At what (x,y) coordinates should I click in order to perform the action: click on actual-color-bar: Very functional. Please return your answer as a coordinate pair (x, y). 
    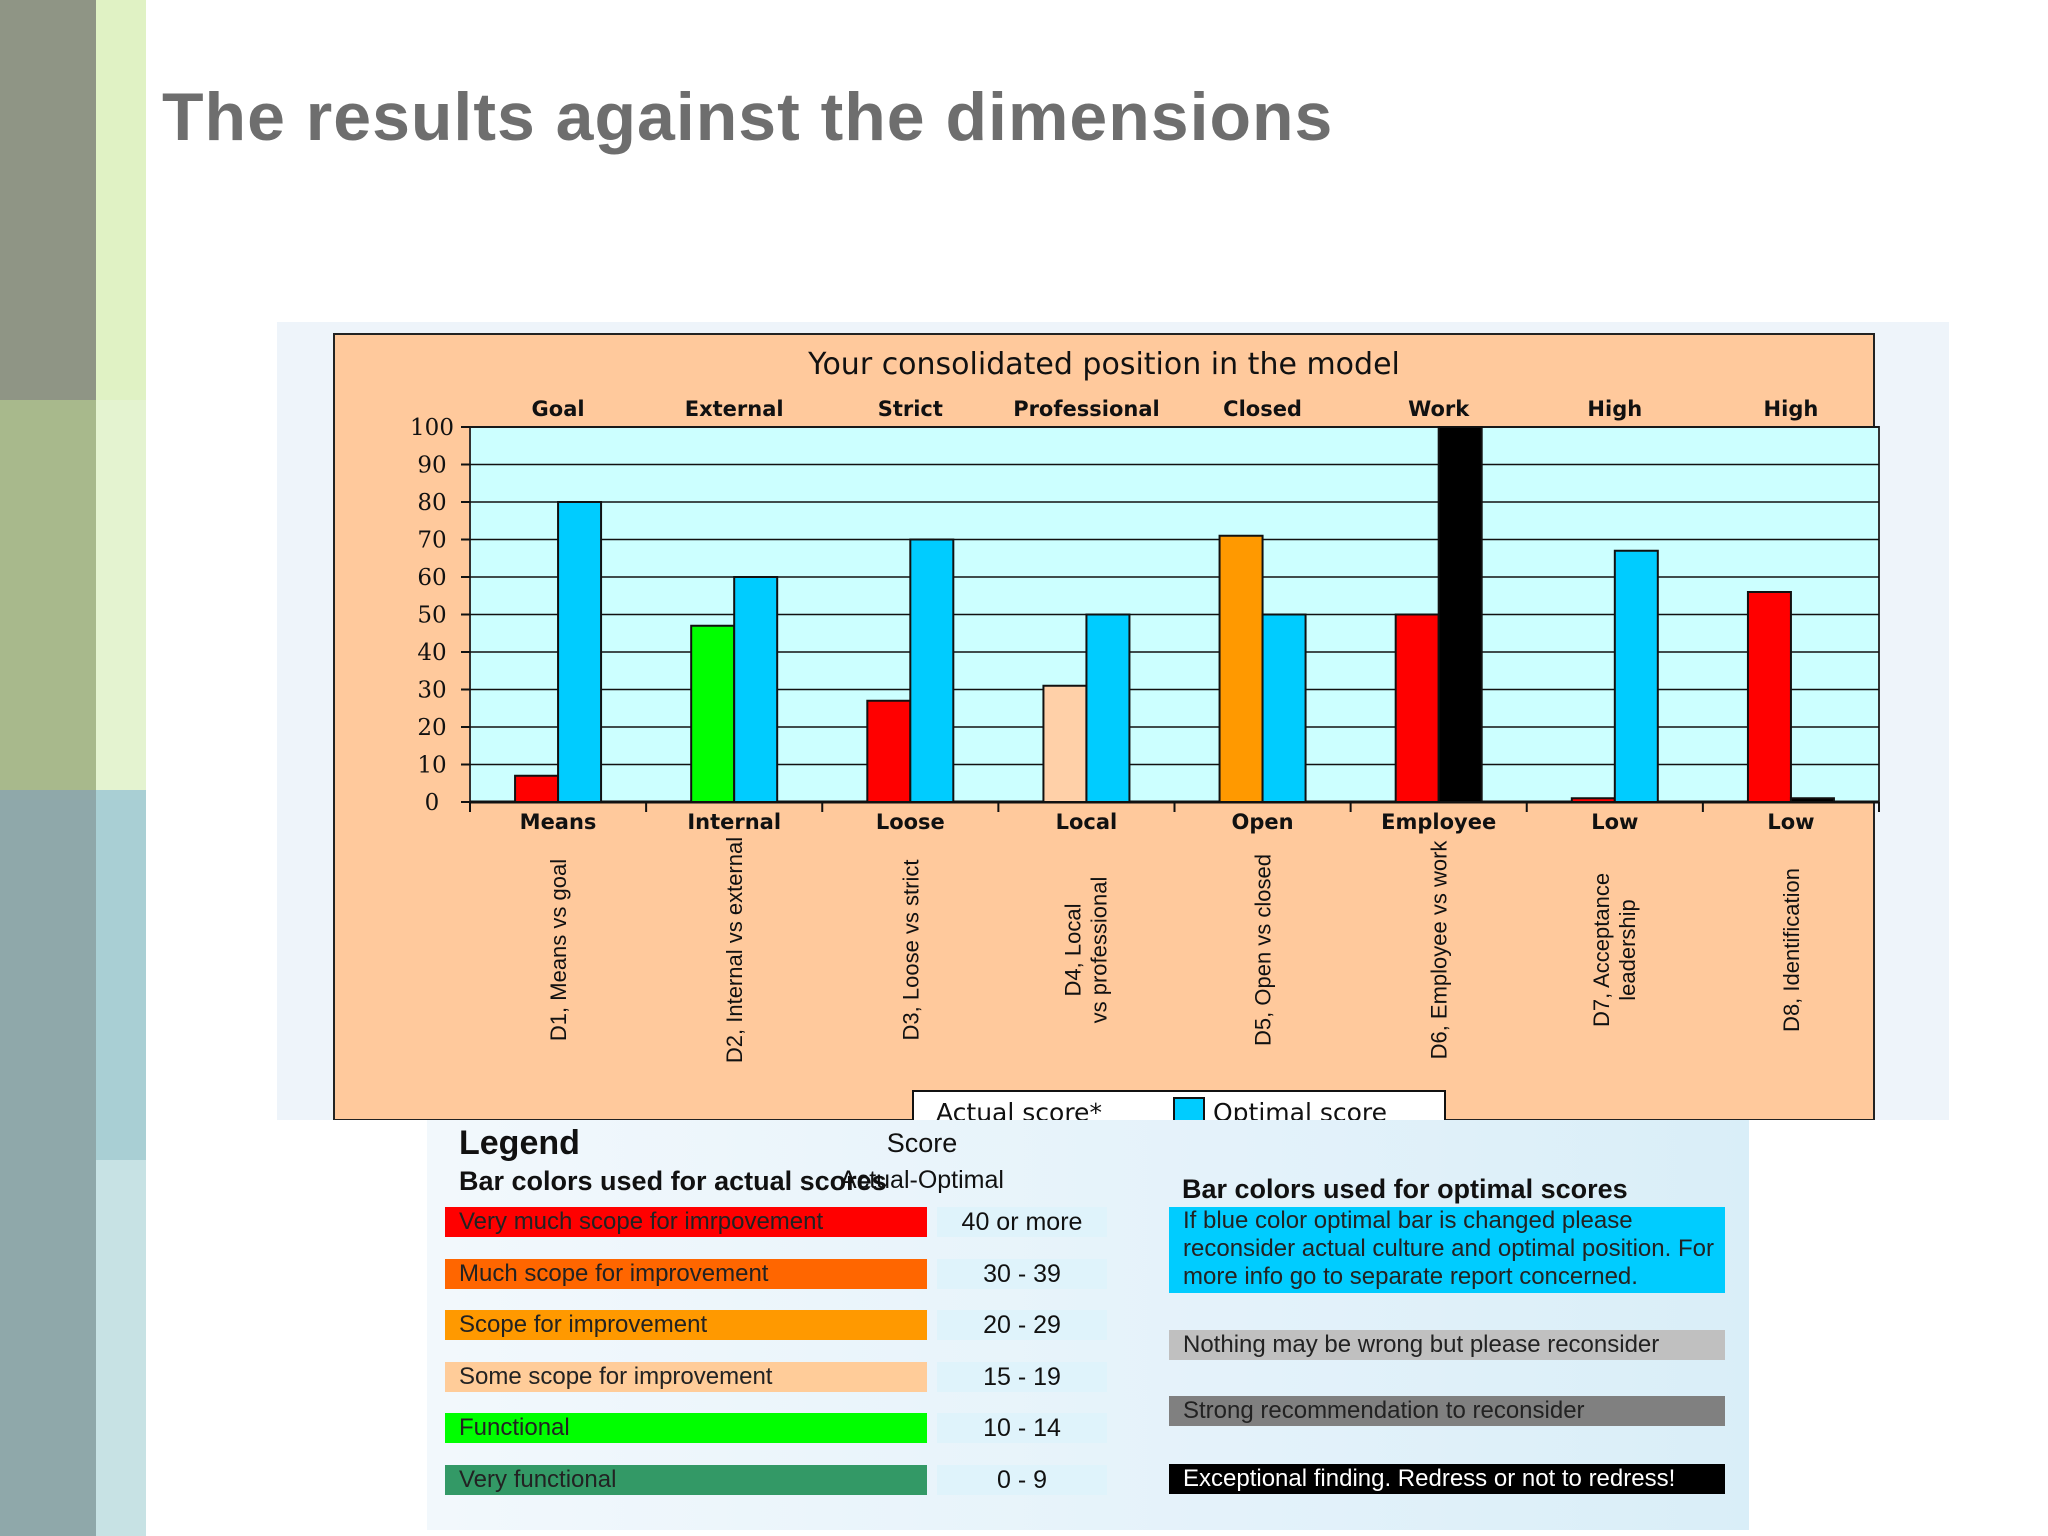
    Looking at the image, I should click on (686, 1479).